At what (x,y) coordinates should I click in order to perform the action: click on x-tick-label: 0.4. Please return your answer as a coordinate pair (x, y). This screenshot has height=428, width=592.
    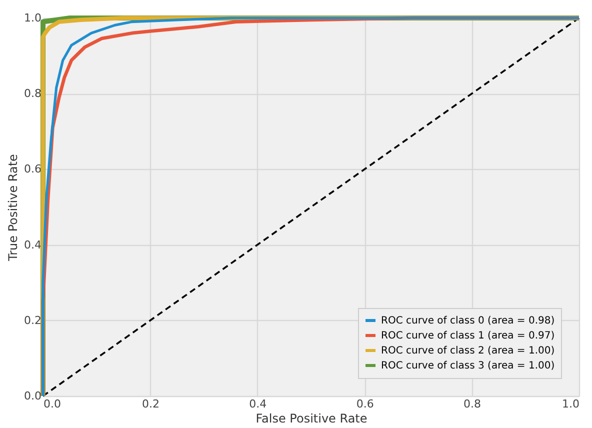
    Looking at the image, I should click on (258, 404).